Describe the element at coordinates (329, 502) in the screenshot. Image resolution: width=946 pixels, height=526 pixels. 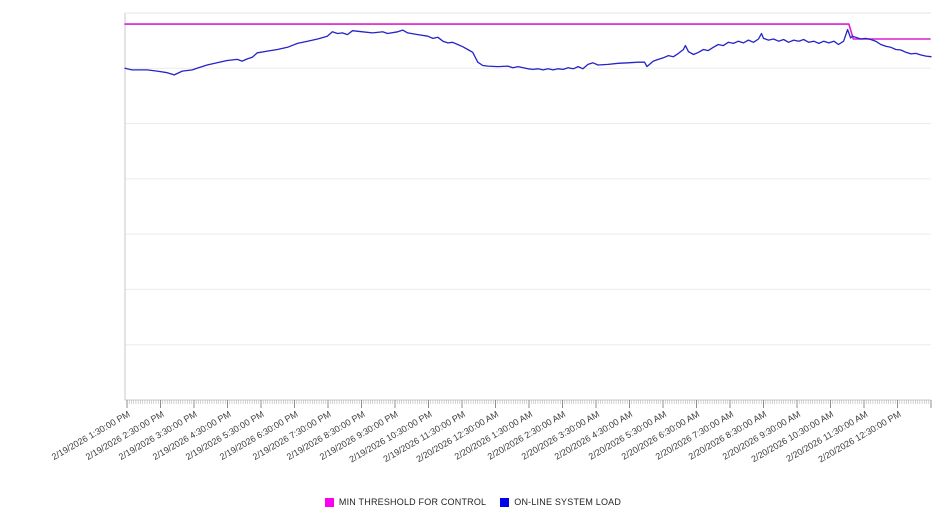
I see `min-threshold-swatch-icon` at that location.